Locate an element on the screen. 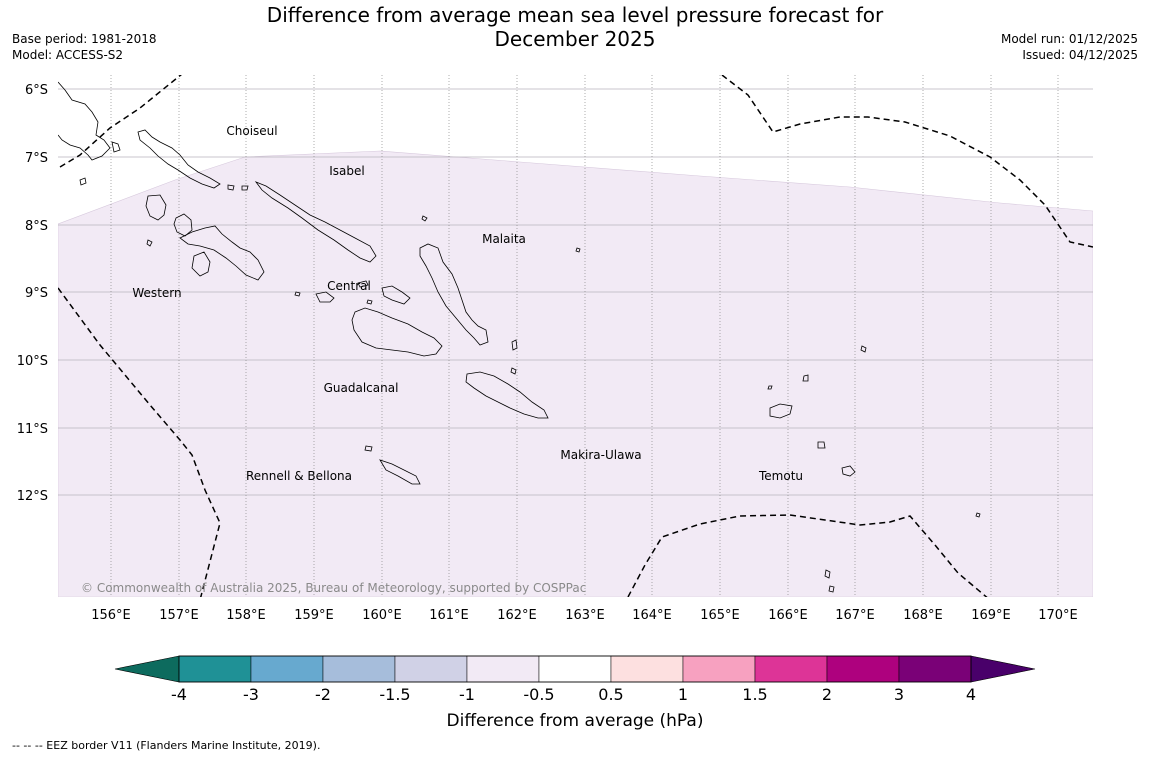 This screenshot has width=1150, height=758. guadalcanal-island is located at coordinates (397, 332).